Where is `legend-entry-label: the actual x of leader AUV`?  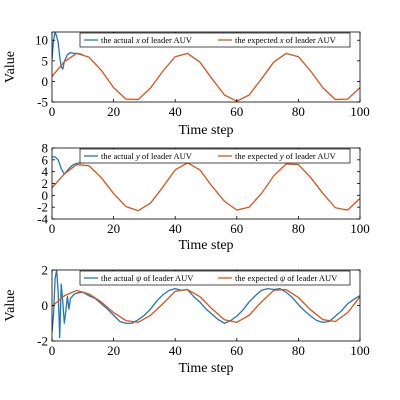 legend-entry-label: the actual x of leader AUV is located at coordinates (147, 40).